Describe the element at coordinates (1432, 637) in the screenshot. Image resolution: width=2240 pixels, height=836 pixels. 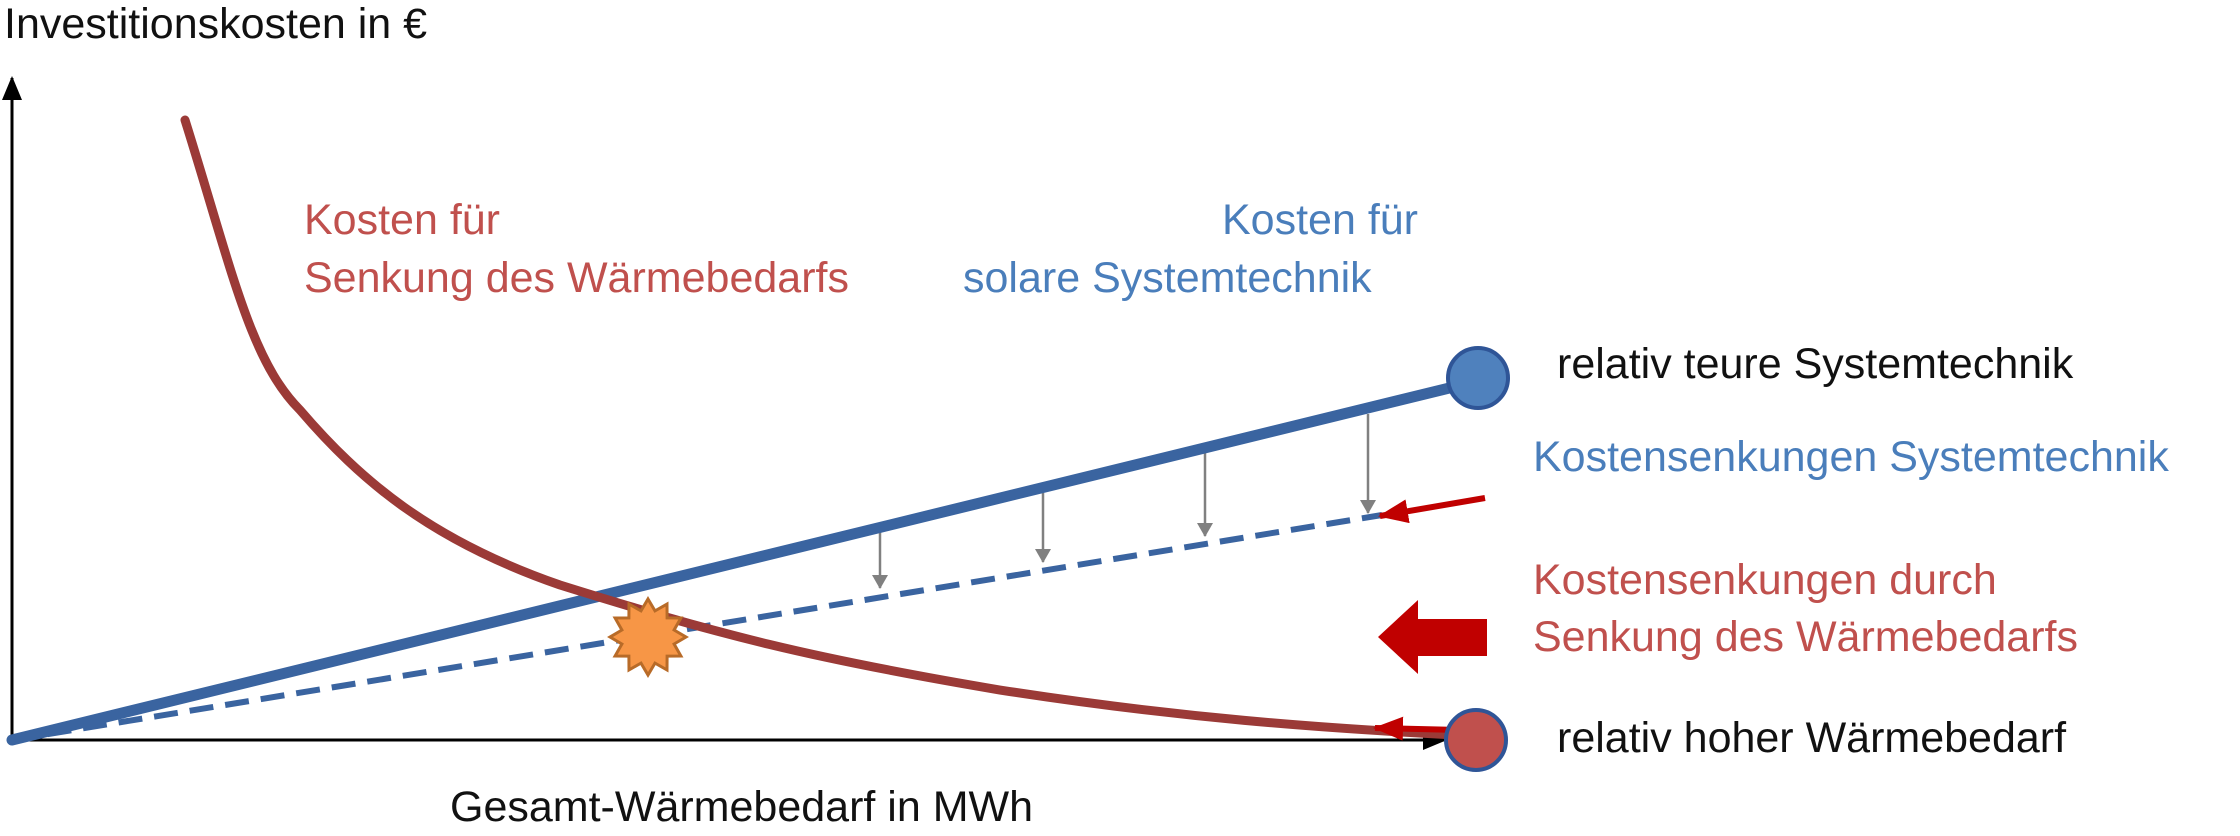
I see `demand-reduction-big-arrow` at that location.